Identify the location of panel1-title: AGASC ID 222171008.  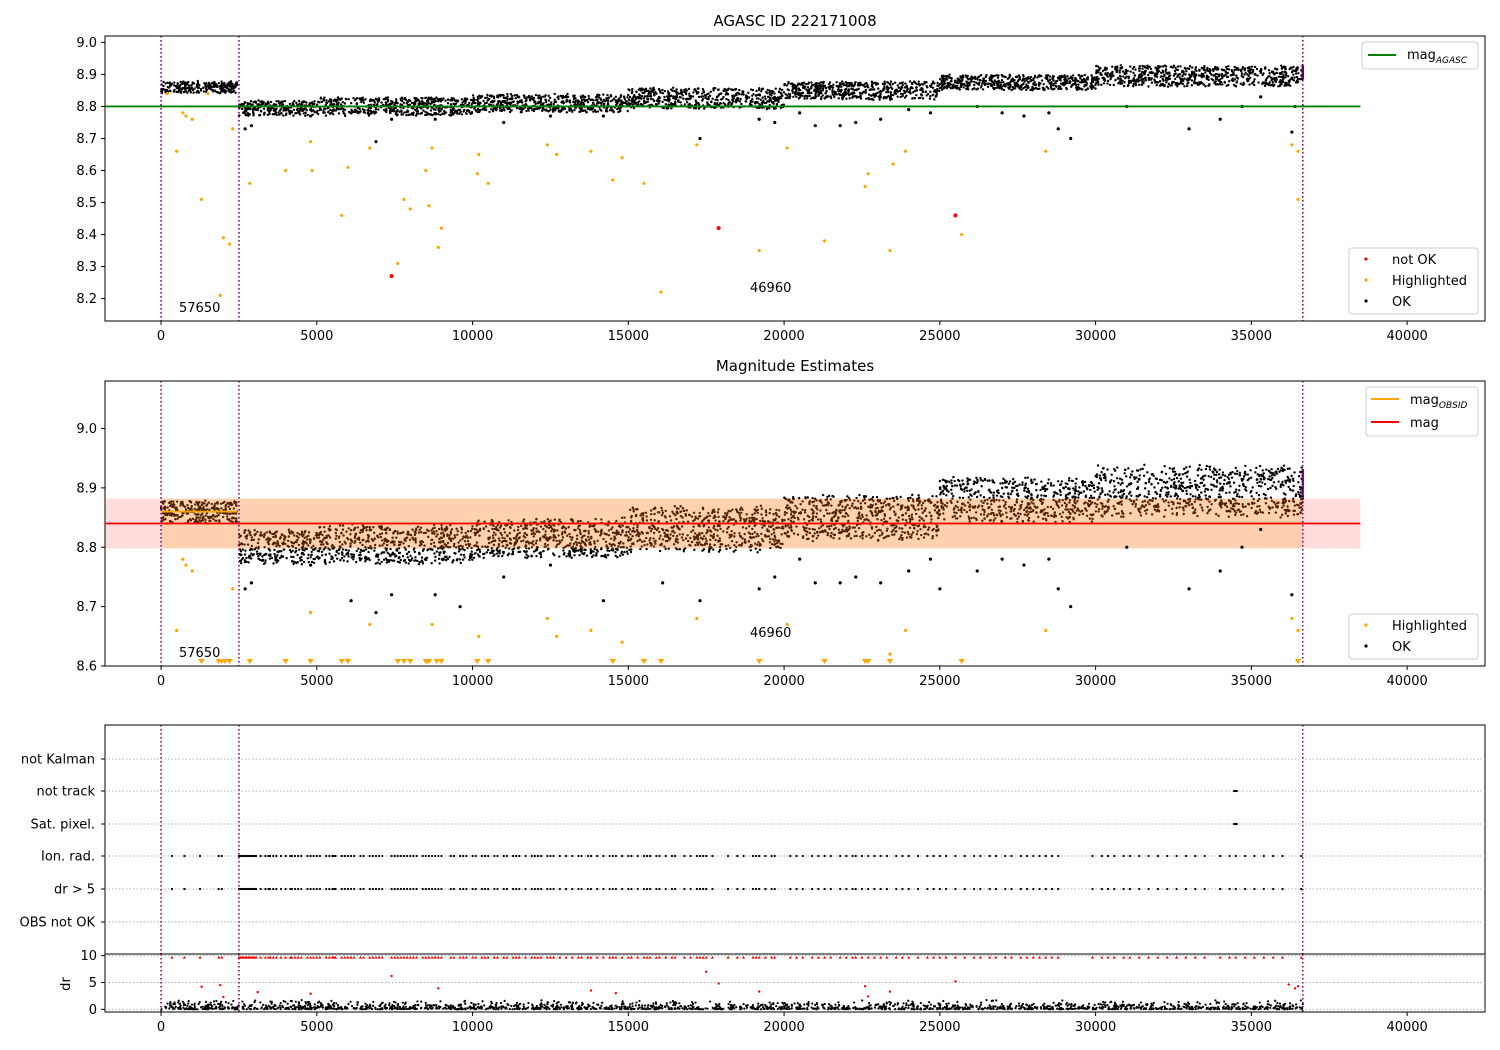
(794, 21).